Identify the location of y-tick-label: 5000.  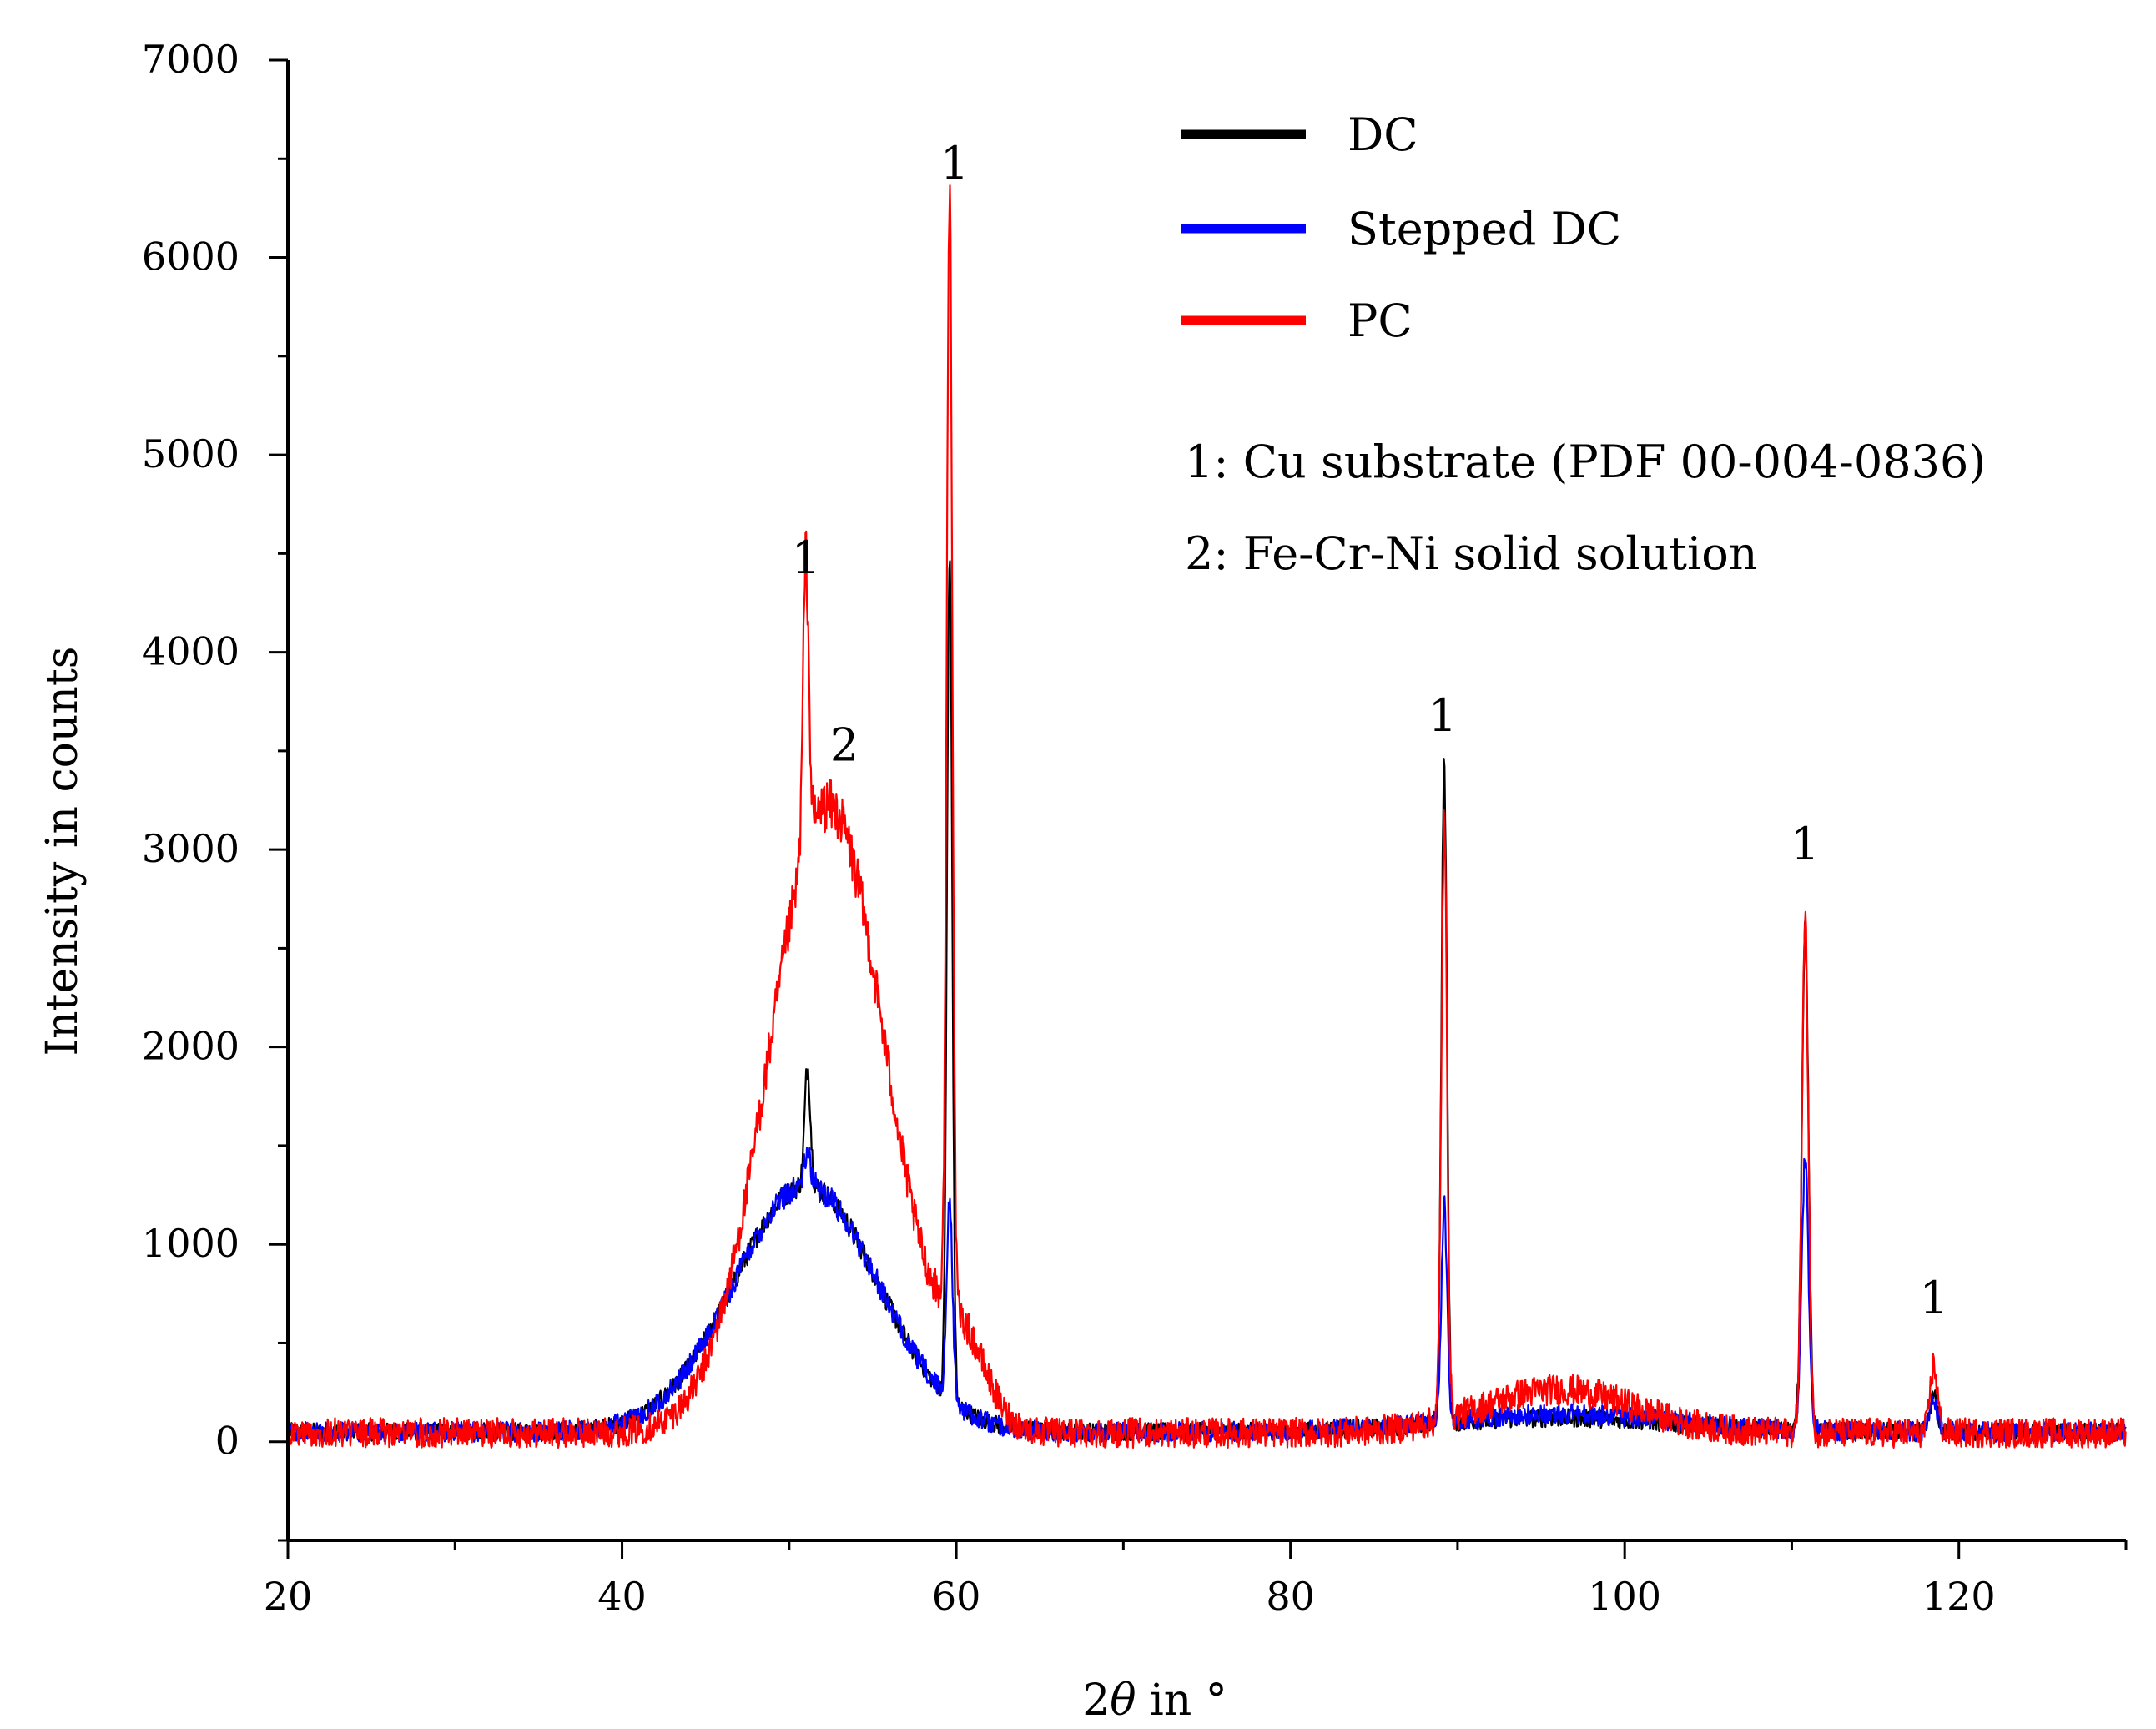
(190, 453).